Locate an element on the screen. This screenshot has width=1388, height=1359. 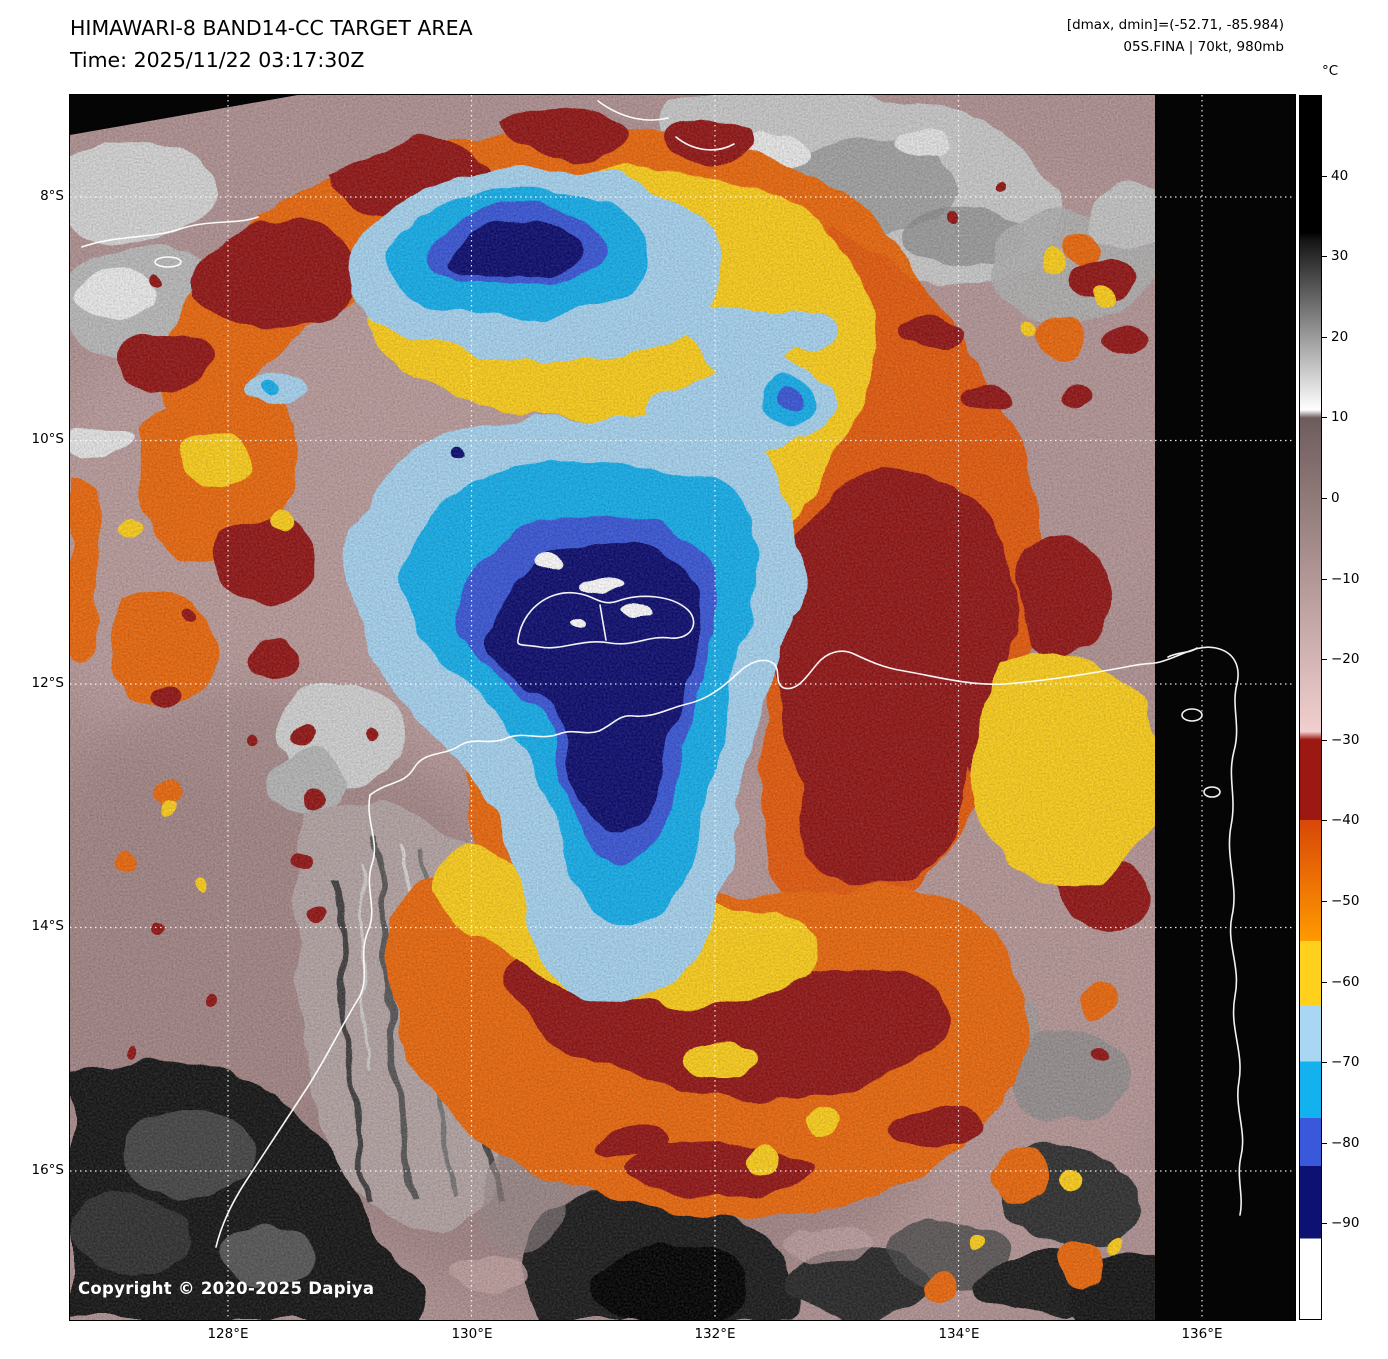
x-axis-tick-label: 134°E is located at coordinates (959, 1334).